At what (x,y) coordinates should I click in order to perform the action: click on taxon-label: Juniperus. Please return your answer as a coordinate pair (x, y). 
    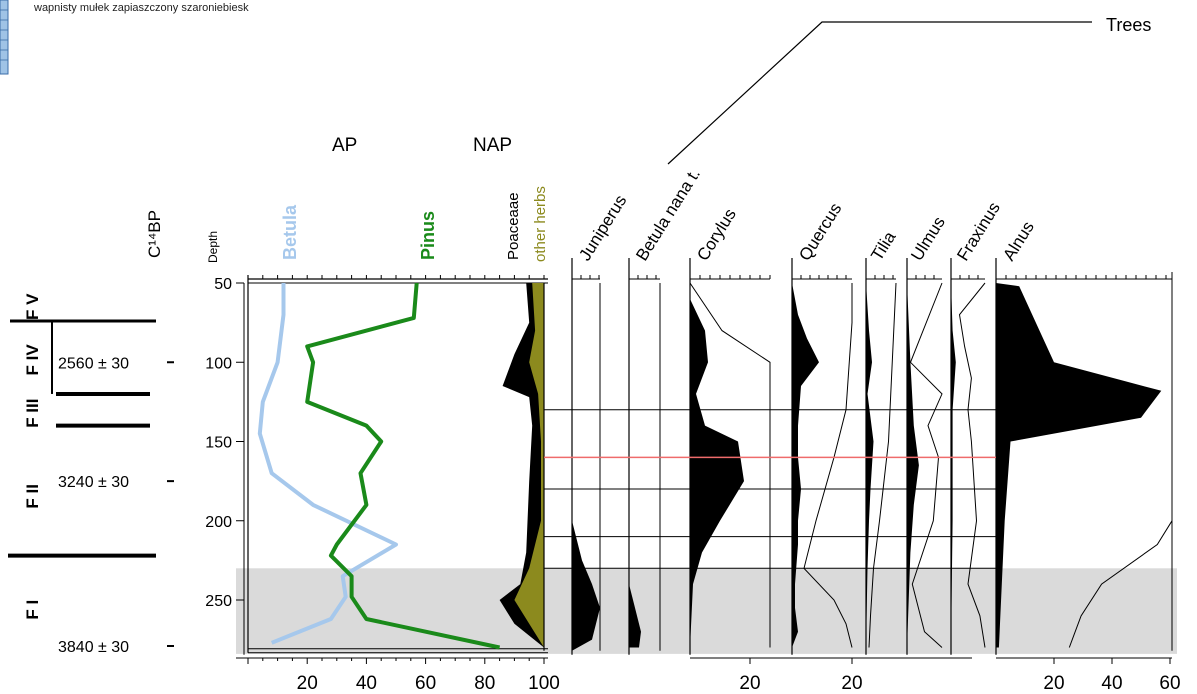
    Looking at the image, I should click on (602, 228).